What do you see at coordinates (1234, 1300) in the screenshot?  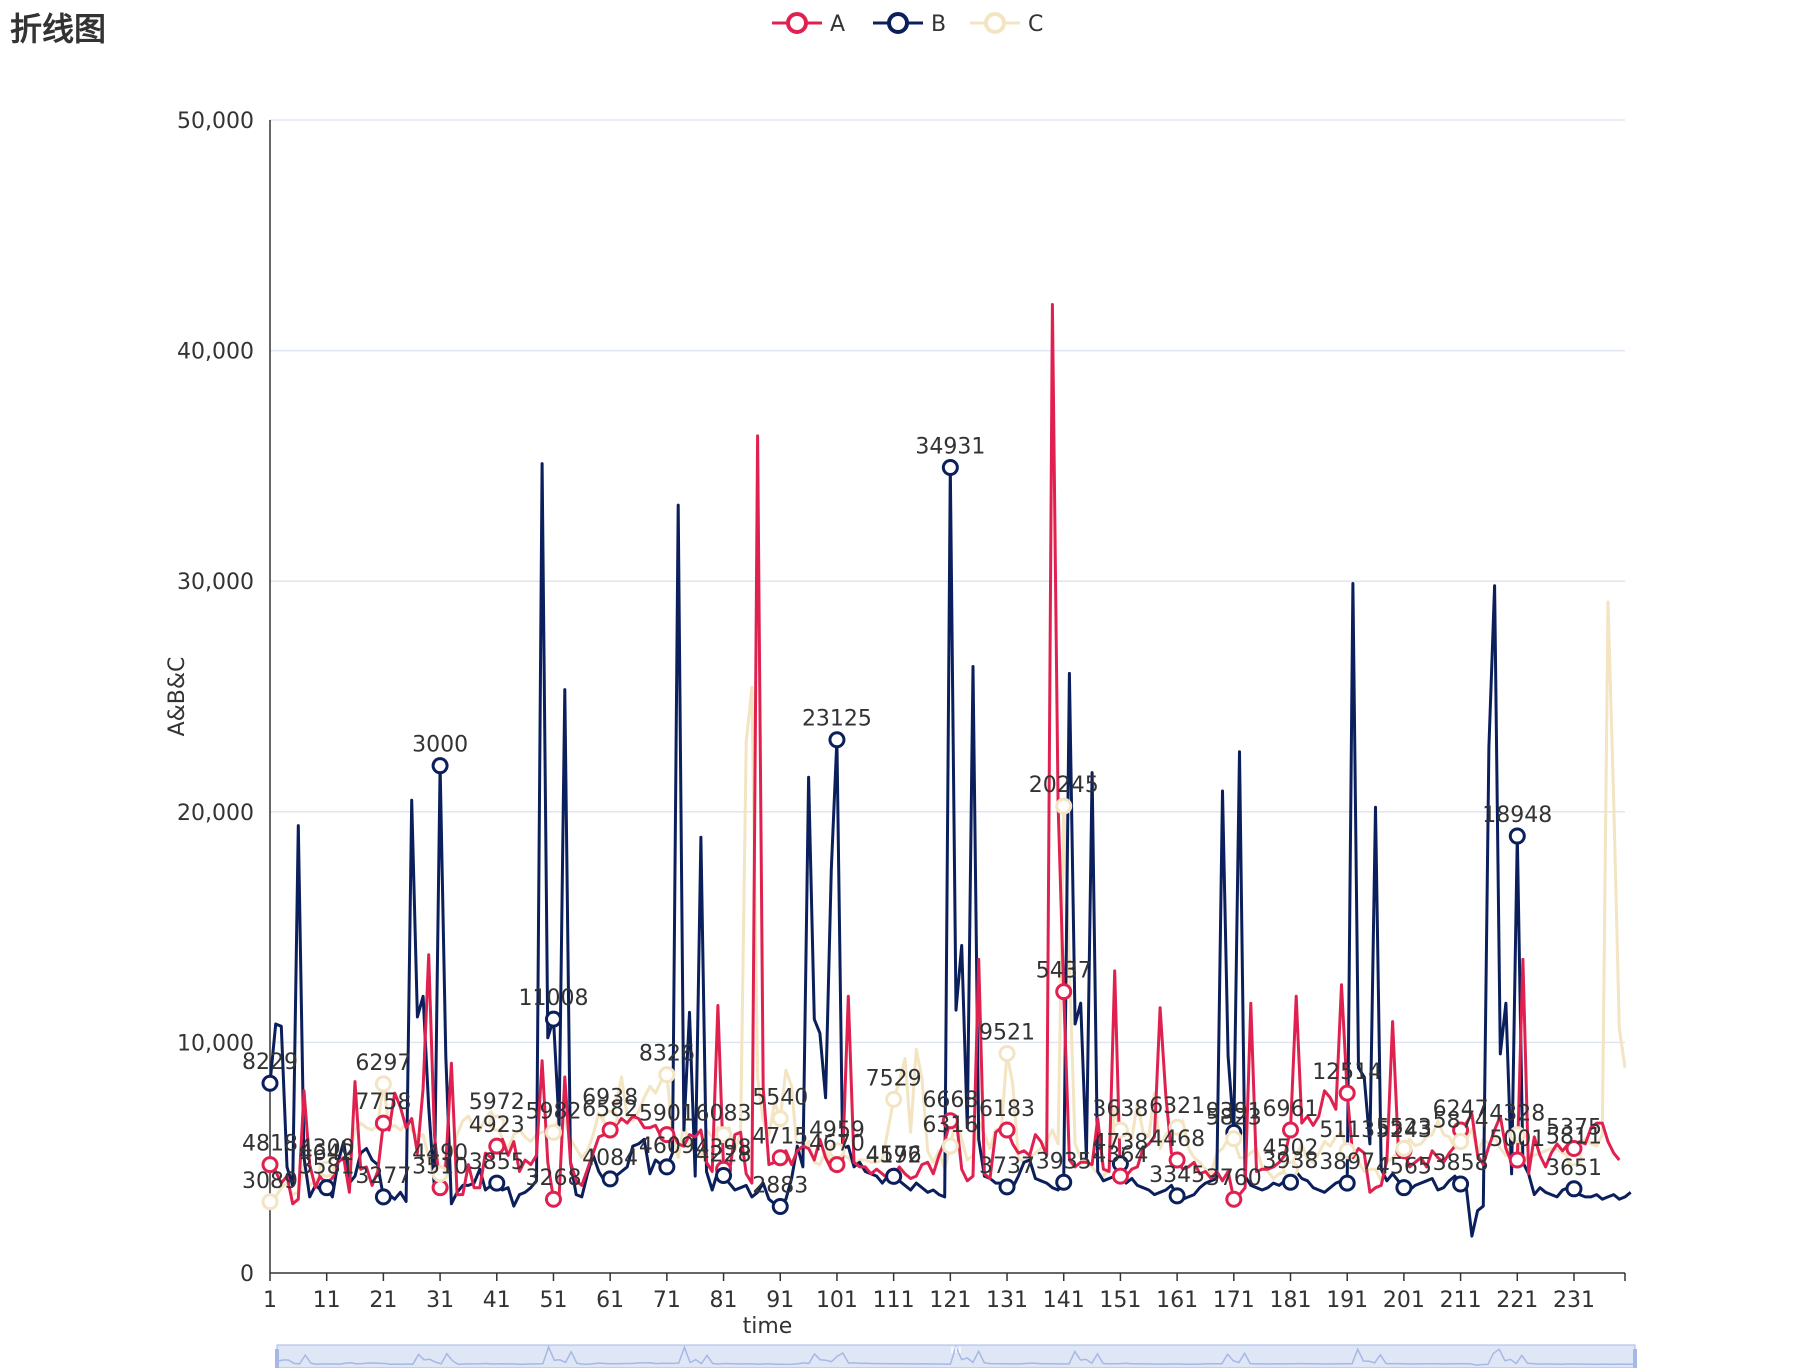 I see `x-tick-label: 171` at bounding box center [1234, 1300].